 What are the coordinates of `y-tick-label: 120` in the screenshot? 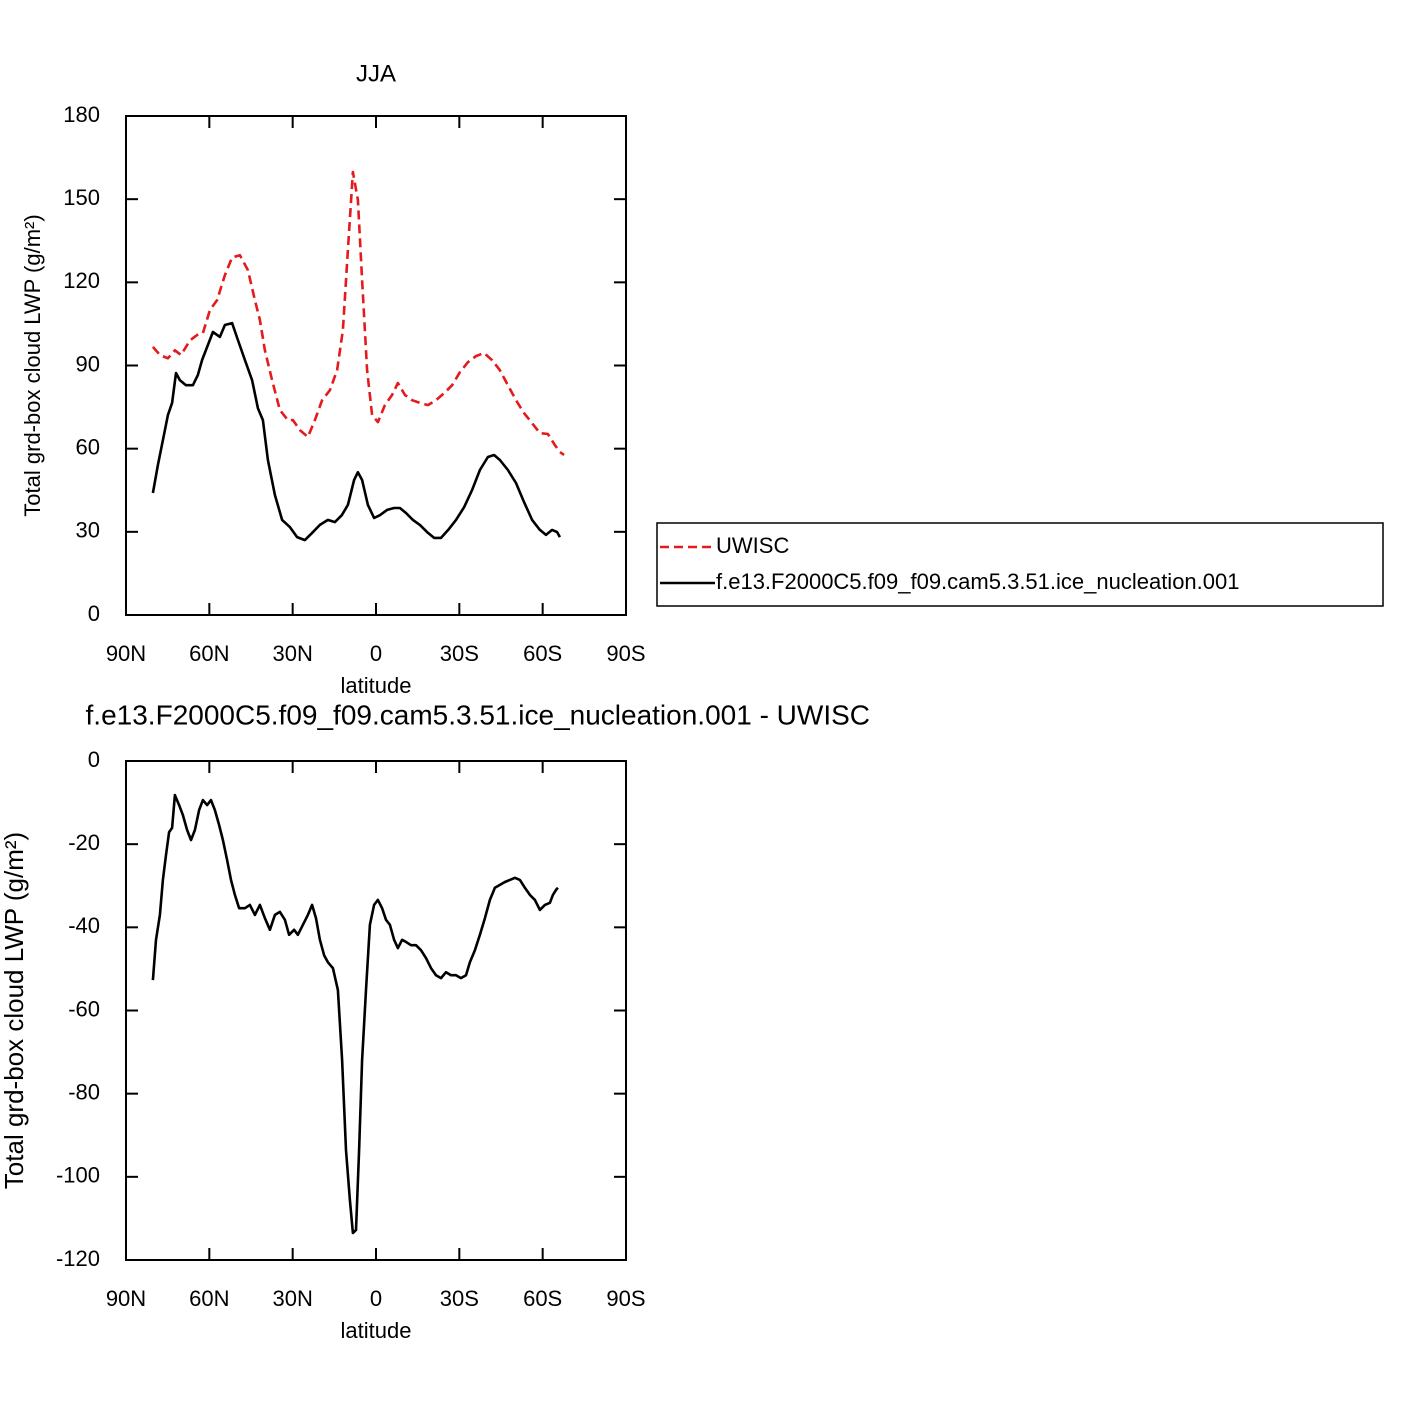 It's located at (81, 280).